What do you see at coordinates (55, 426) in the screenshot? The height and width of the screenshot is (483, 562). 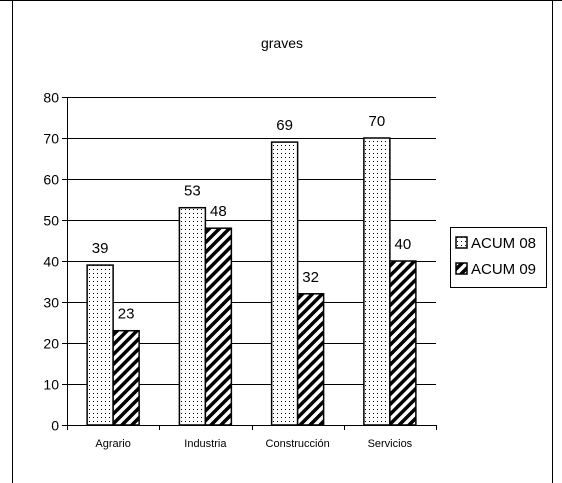 I see `y-tick-label: 0` at bounding box center [55, 426].